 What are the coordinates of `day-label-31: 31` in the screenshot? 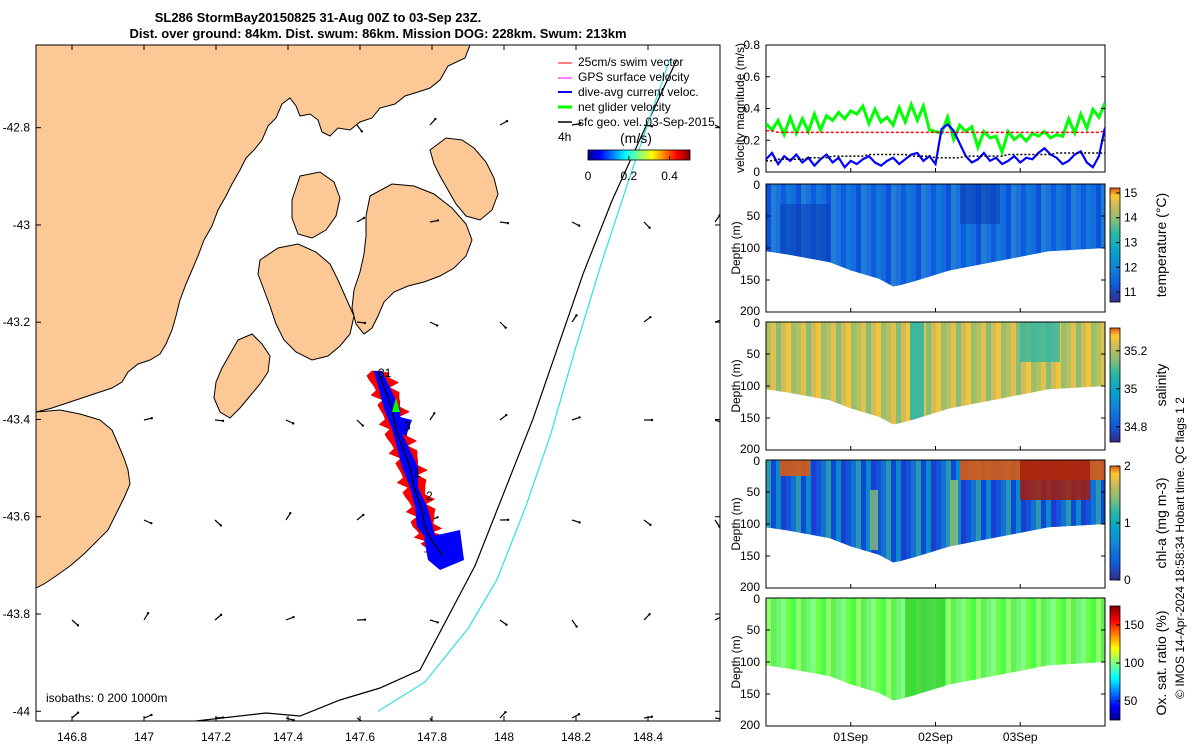 It's located at (385, 373).